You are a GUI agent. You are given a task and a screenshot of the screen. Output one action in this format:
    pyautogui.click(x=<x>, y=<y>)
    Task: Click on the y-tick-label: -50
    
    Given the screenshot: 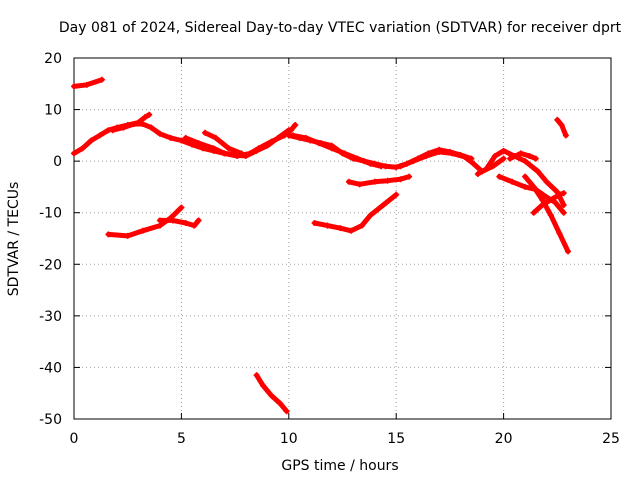 What is the action you would take?
    pyautogui.click(x=50, y=420)
    